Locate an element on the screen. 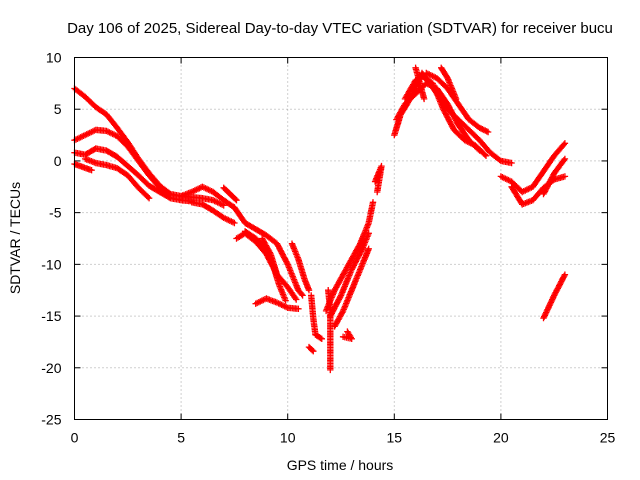  x-tick-label: 20 is located at coordinates (501, 438).